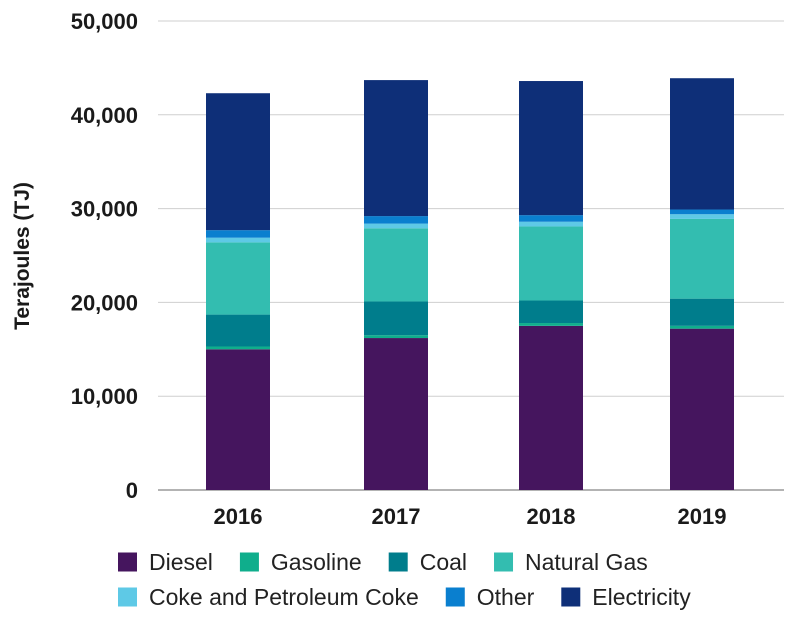 Image resolution: width=800 pixels, height=629 pixels. I want to click on x-tick-label: 2016, so click(238, 516).